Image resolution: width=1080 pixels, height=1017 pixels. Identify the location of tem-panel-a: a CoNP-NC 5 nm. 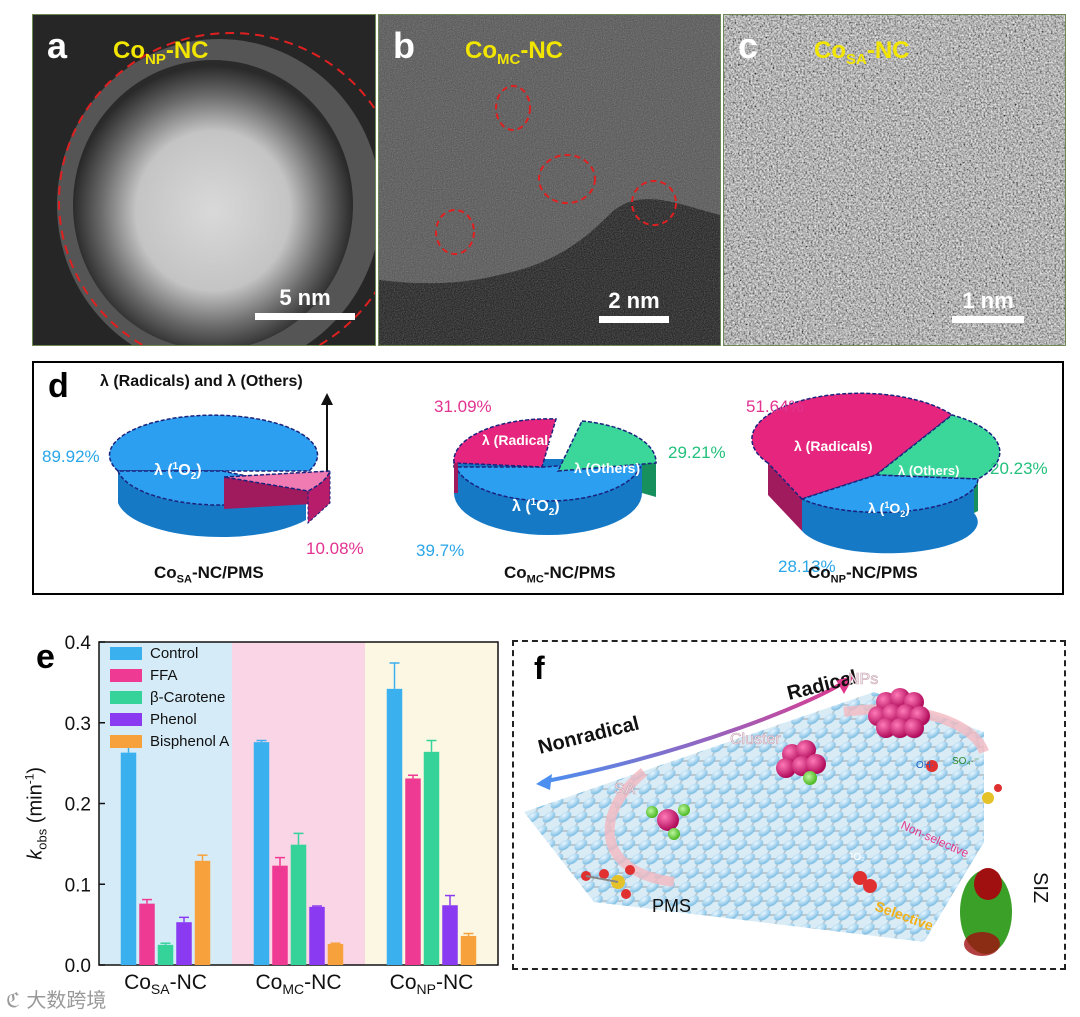
(204, 180).